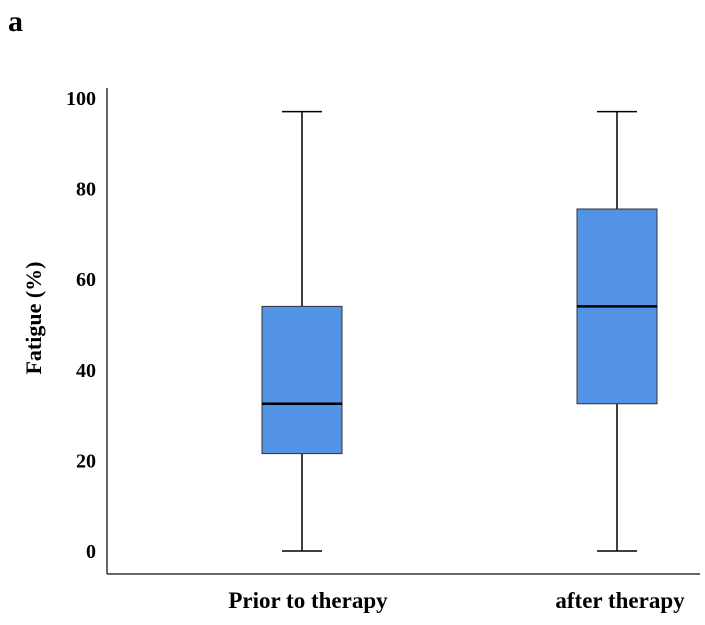  I want to click on y-tick-label: 20, so click(86, 461).